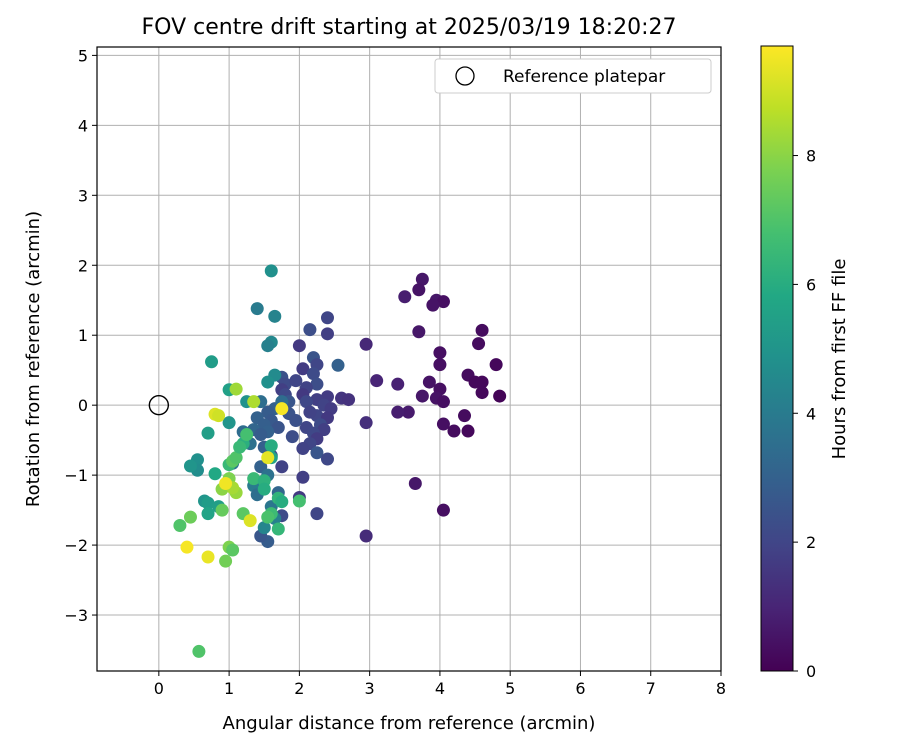 This screenshot has height=750, width=900. I want to click on legend: Reference platepar, so click(573, 76).